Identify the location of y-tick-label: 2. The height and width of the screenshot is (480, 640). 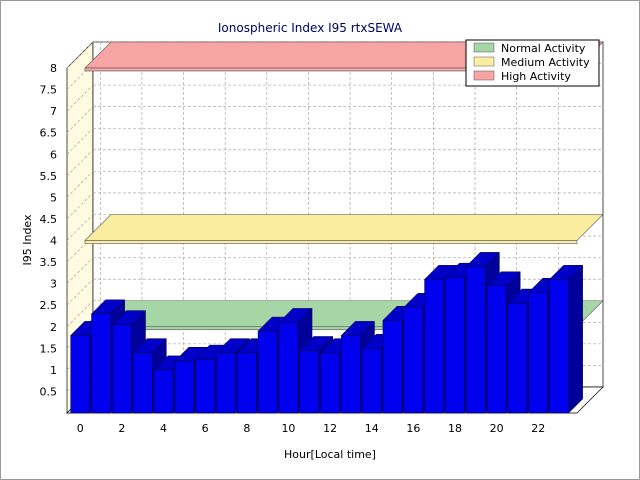
(53, 327).